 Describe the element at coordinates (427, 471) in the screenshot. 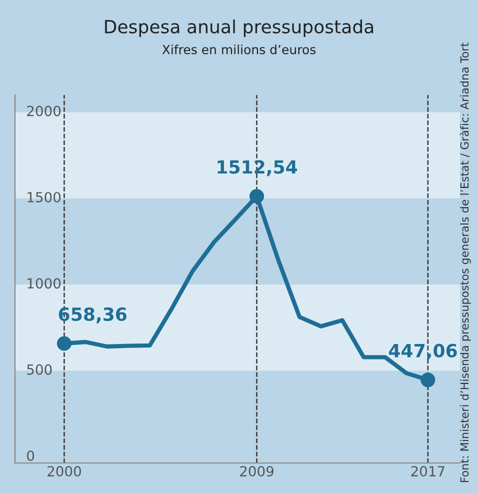

I see `x-tick-label: 2017` at that location.